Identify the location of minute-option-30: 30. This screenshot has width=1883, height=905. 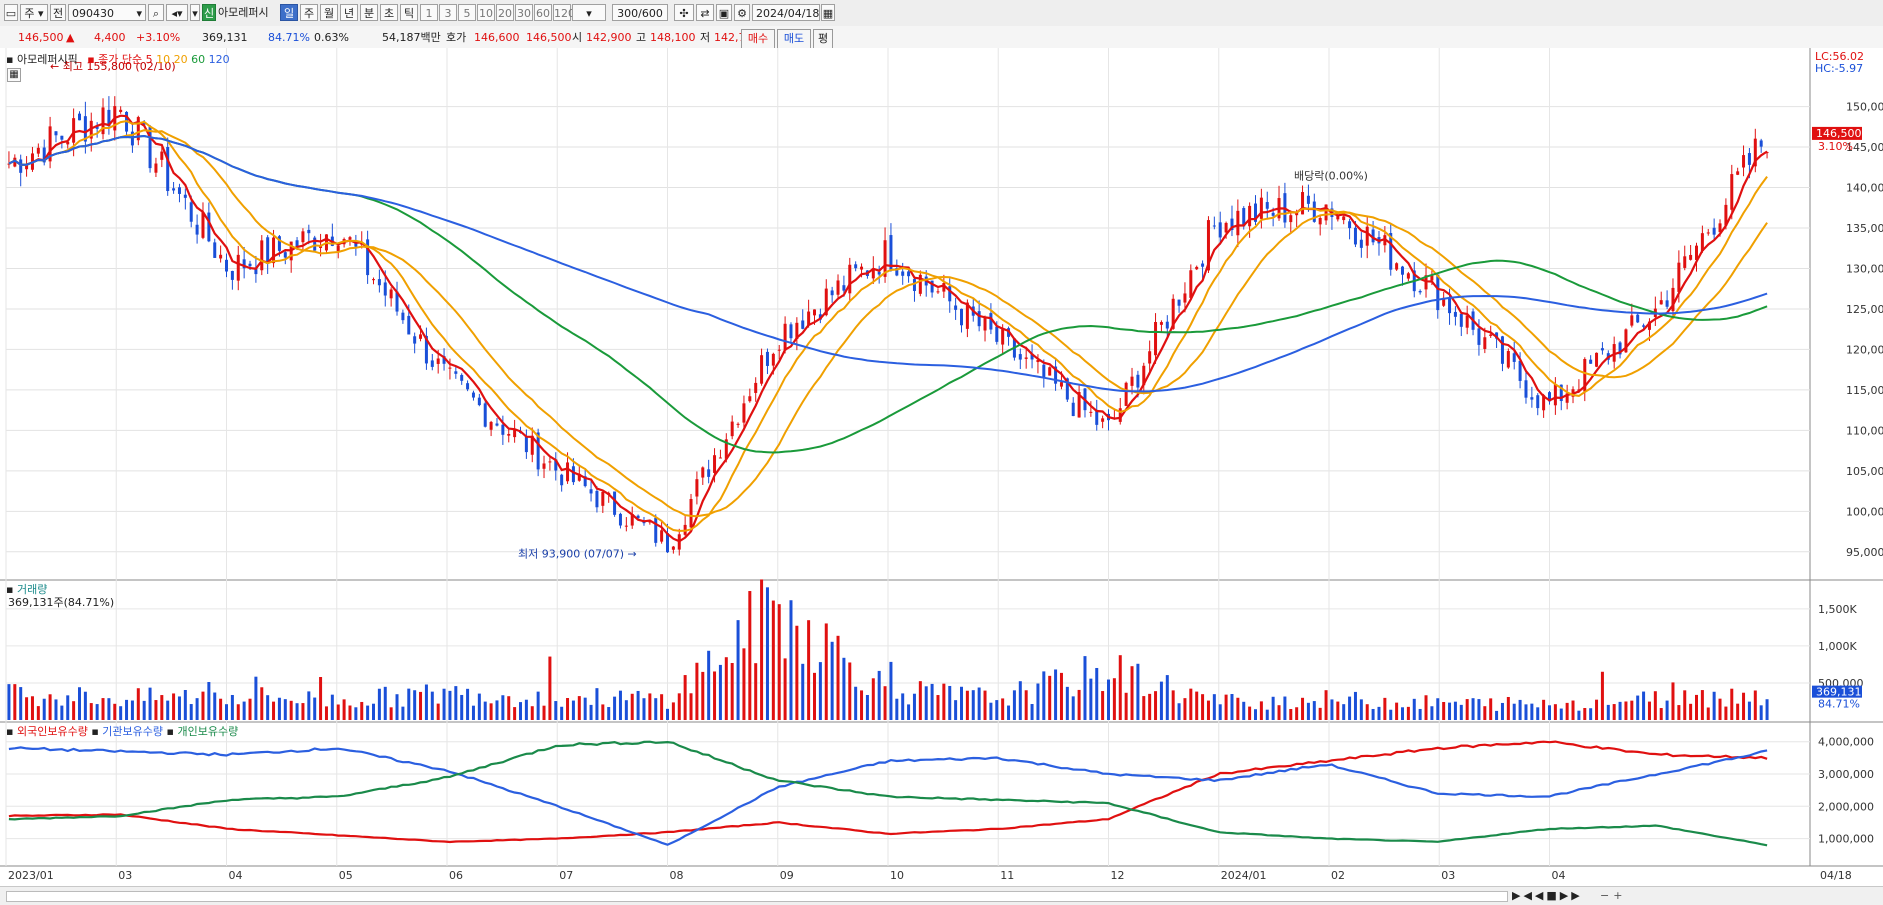
(524, 12).